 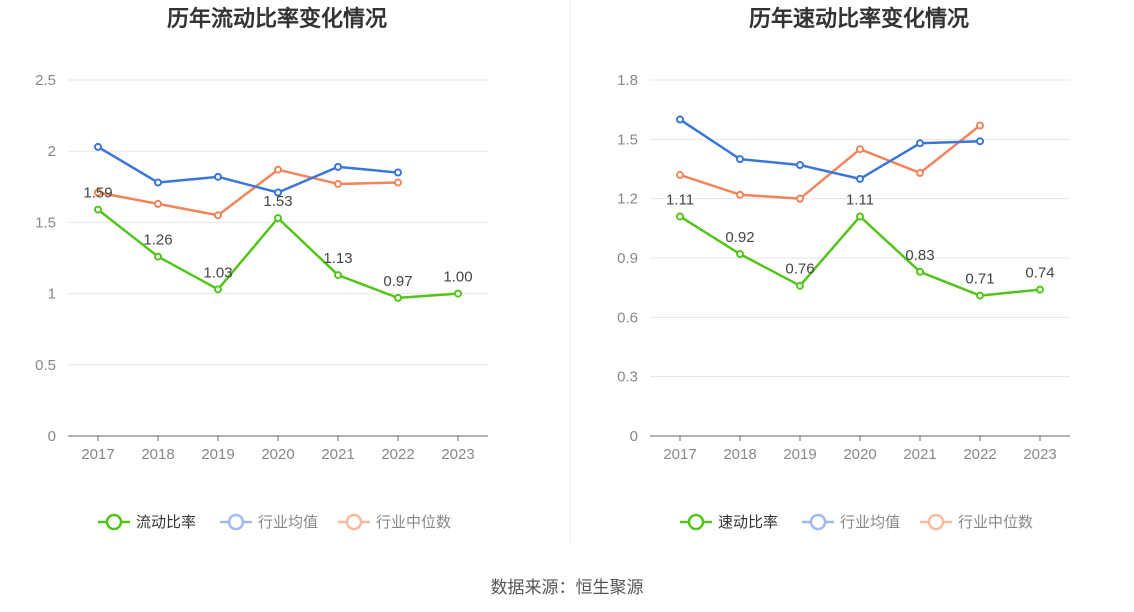 What do you see at coordinates (1039, 273) in the screenshot?
I see `data-label: 0.74` at bounding box center [1039, 273].